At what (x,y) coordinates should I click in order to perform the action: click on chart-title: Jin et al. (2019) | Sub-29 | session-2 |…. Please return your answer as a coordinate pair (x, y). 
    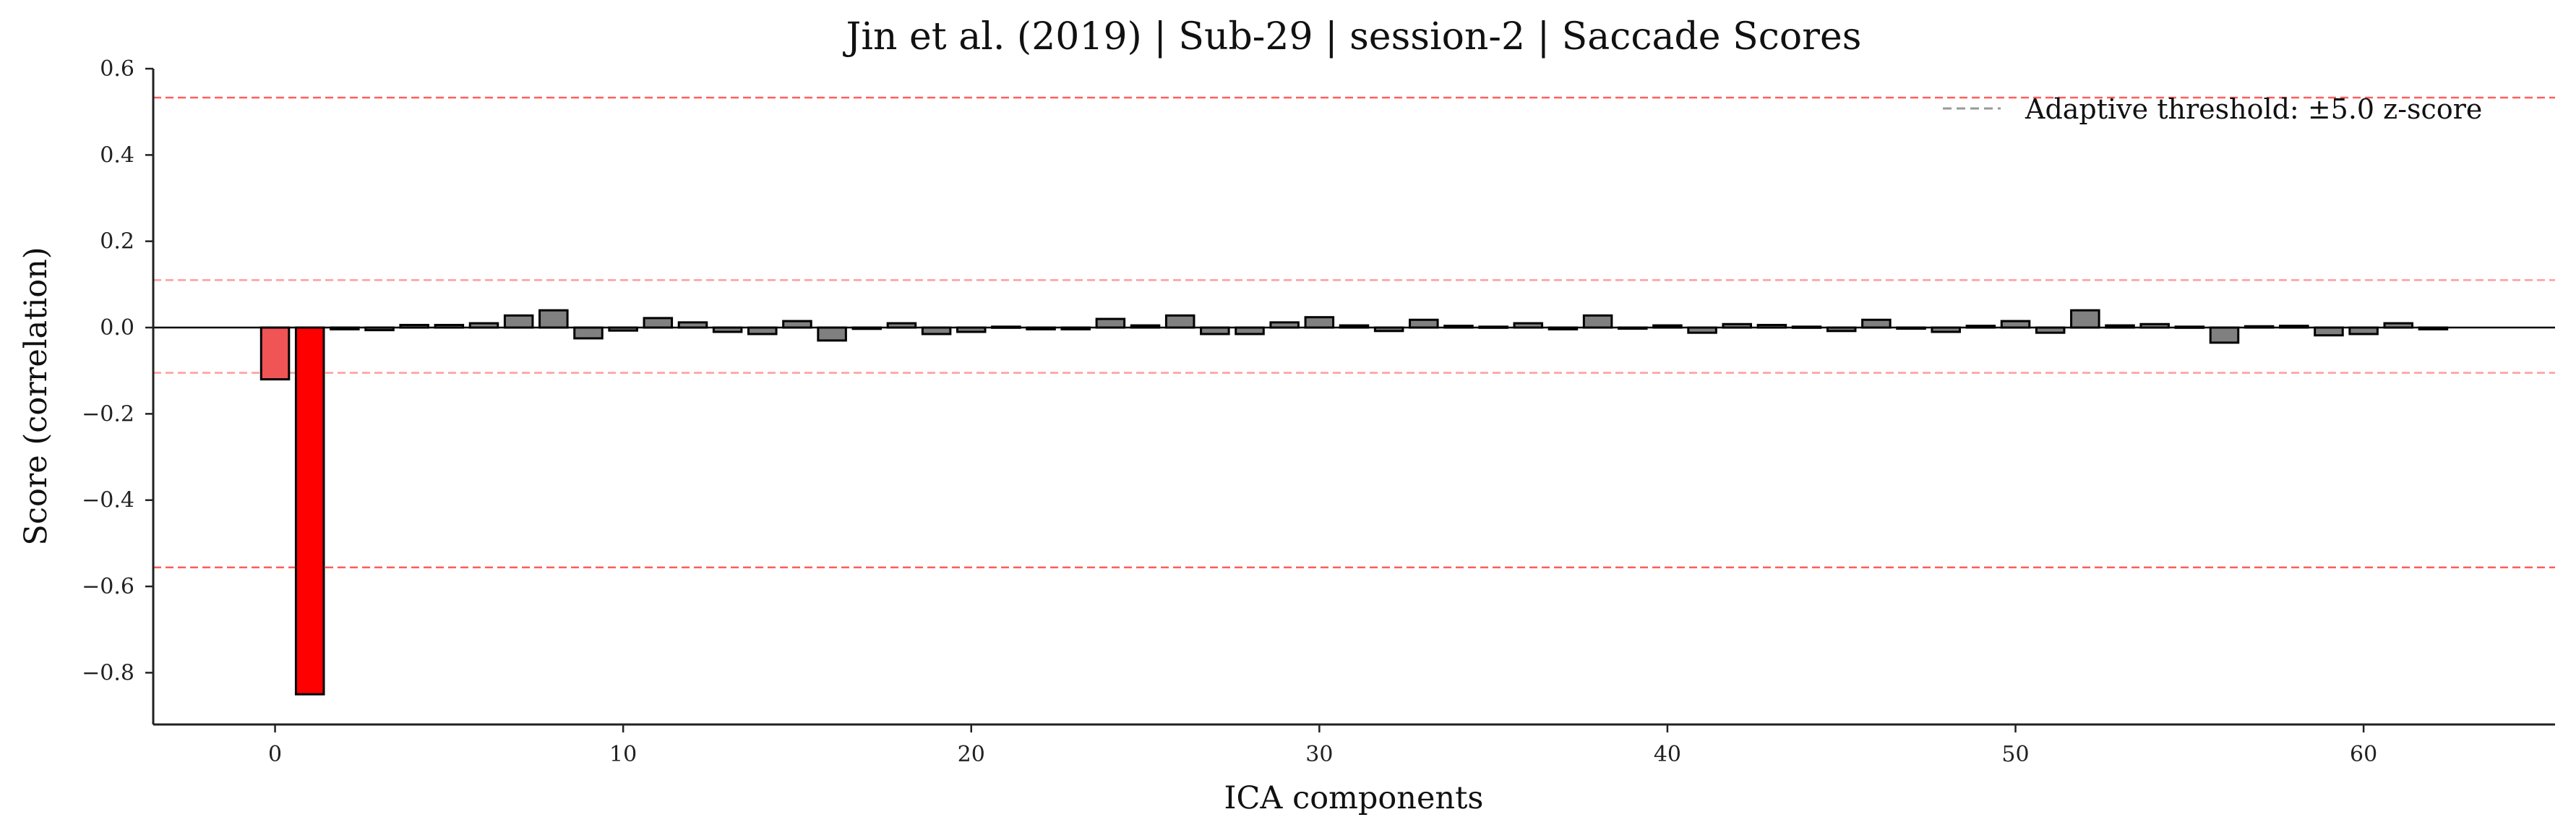
    Looking at the image, I should click on (1353, 37).